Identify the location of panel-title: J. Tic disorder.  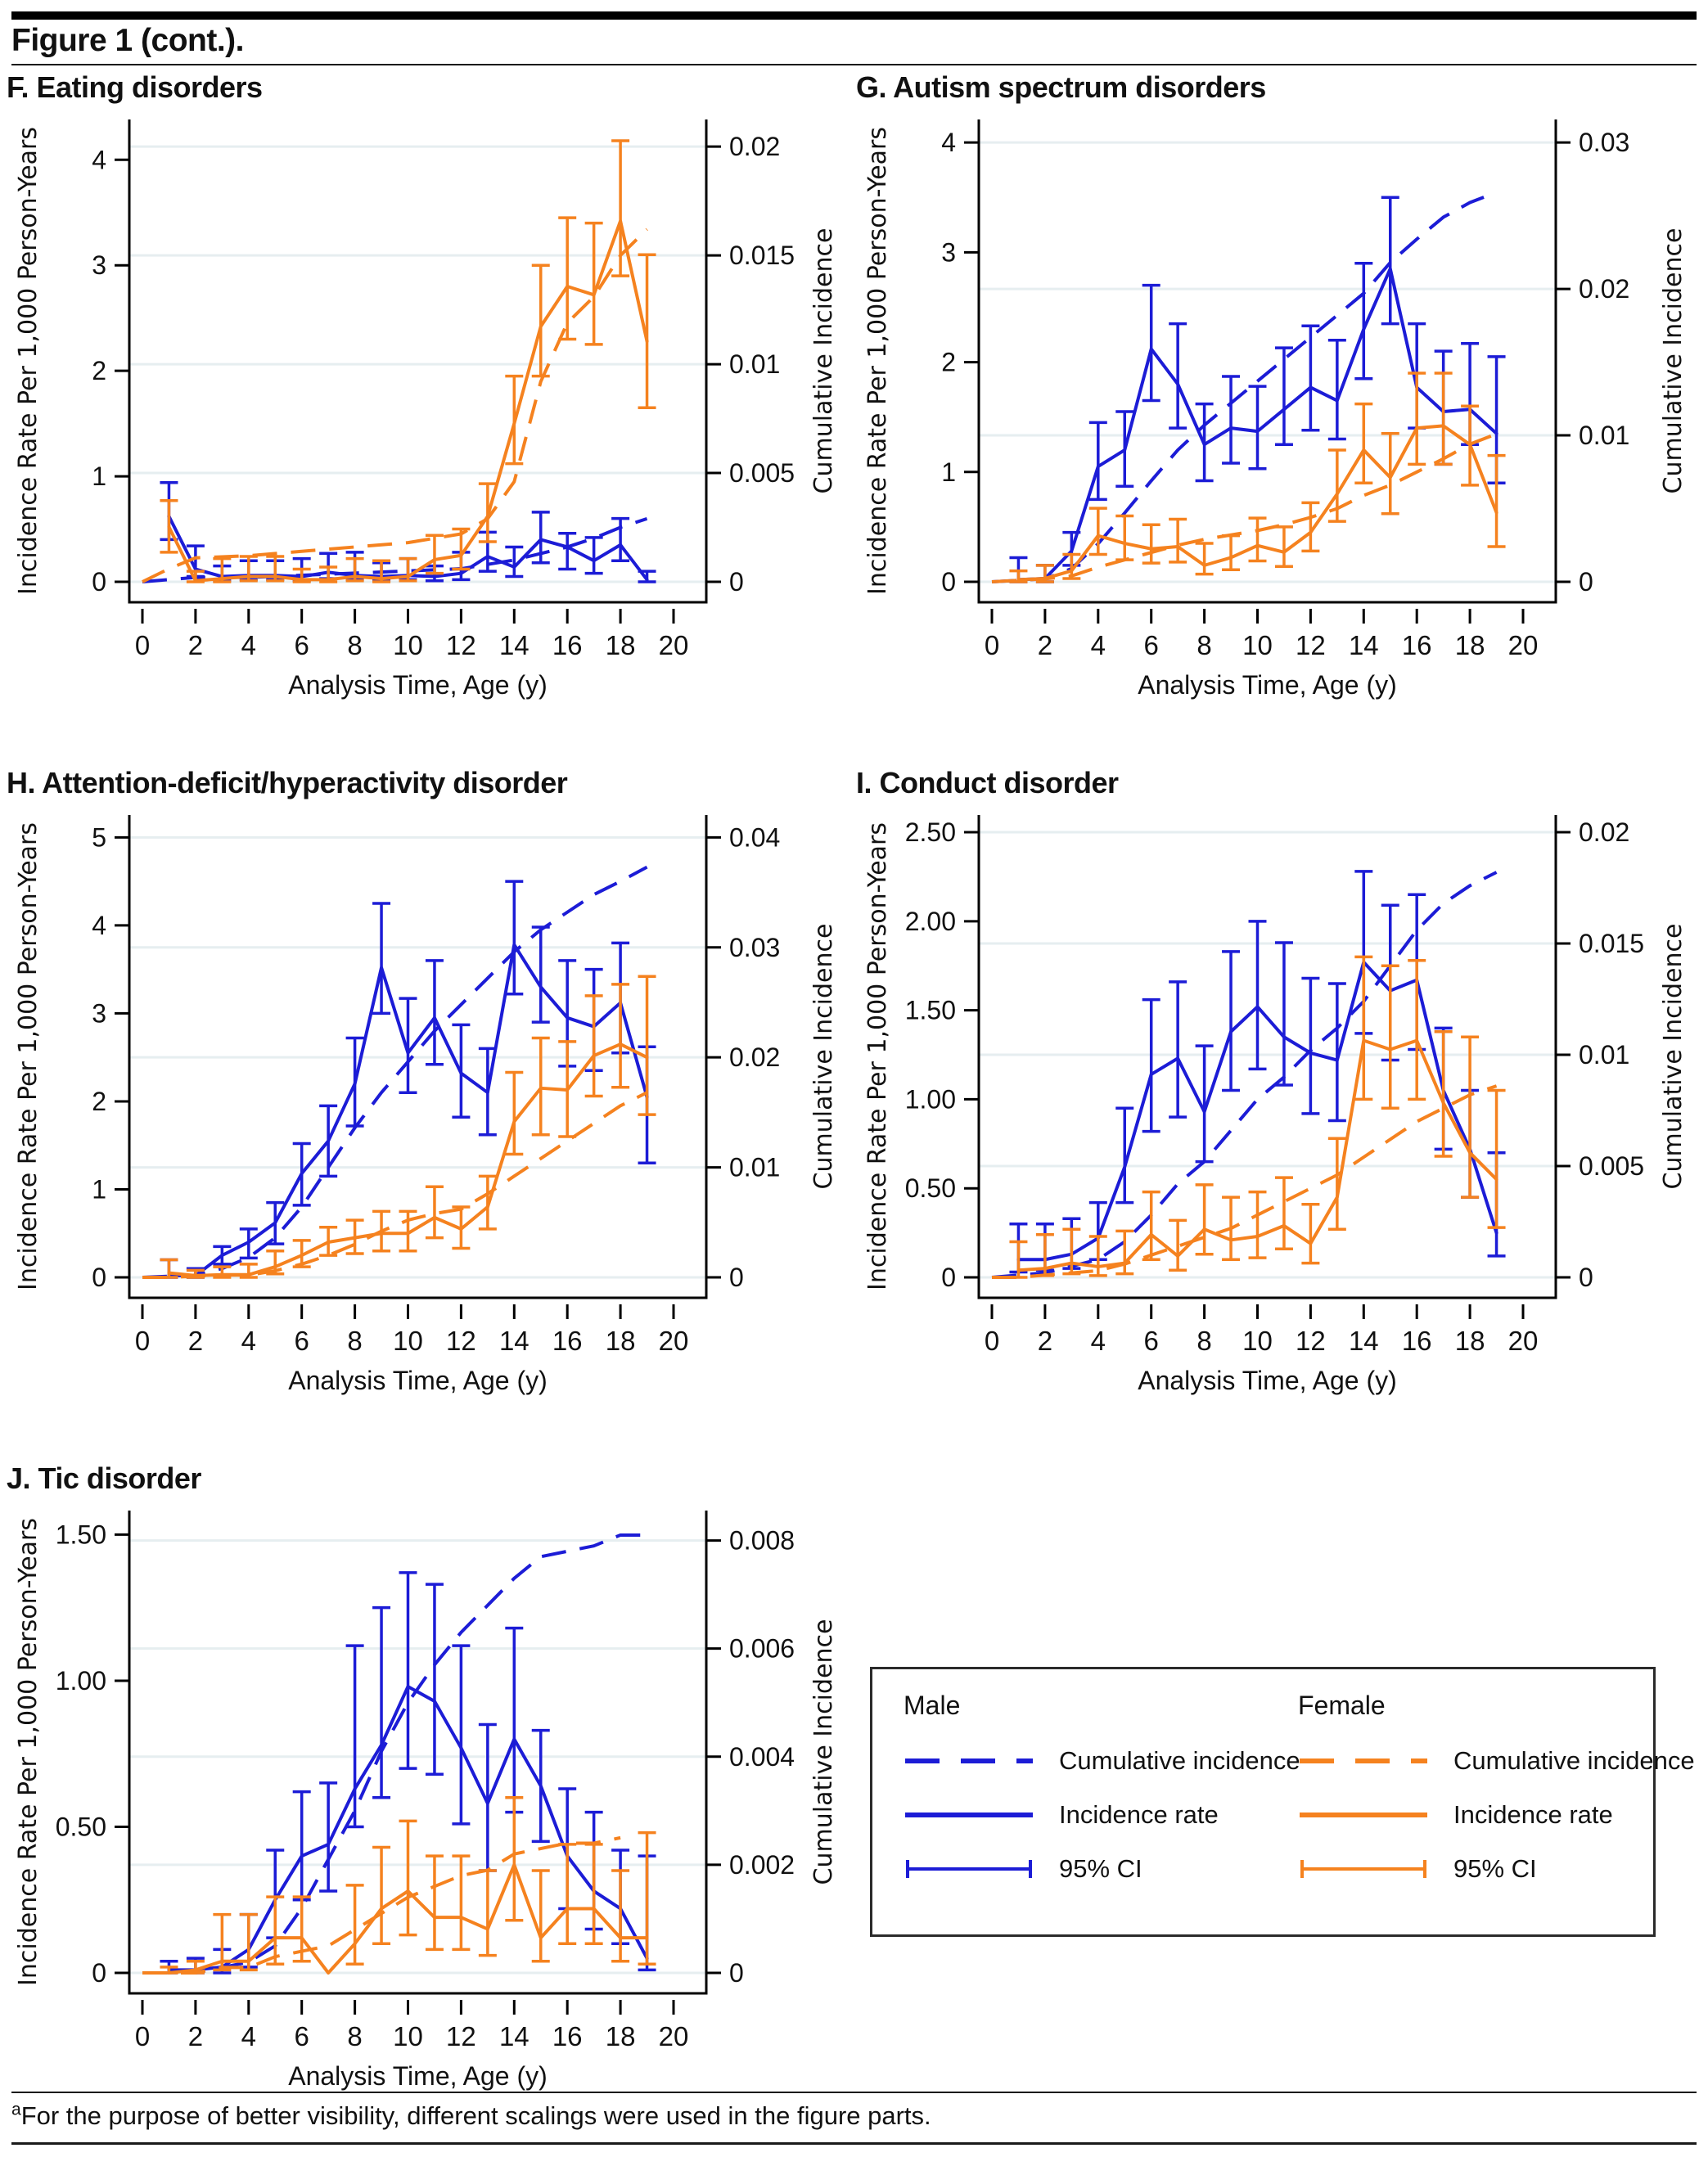
(104, 1478).